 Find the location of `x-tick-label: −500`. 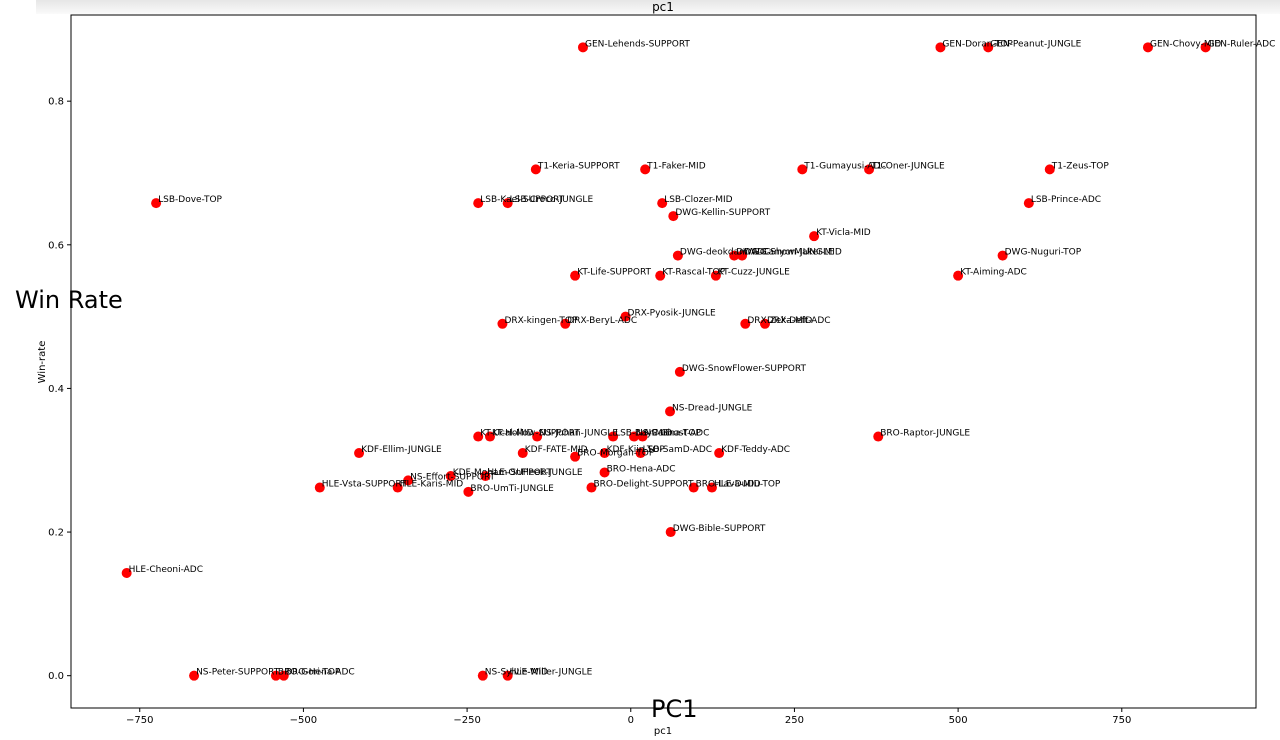

x-tick-label: −500 is located at coordinates (303, 720).